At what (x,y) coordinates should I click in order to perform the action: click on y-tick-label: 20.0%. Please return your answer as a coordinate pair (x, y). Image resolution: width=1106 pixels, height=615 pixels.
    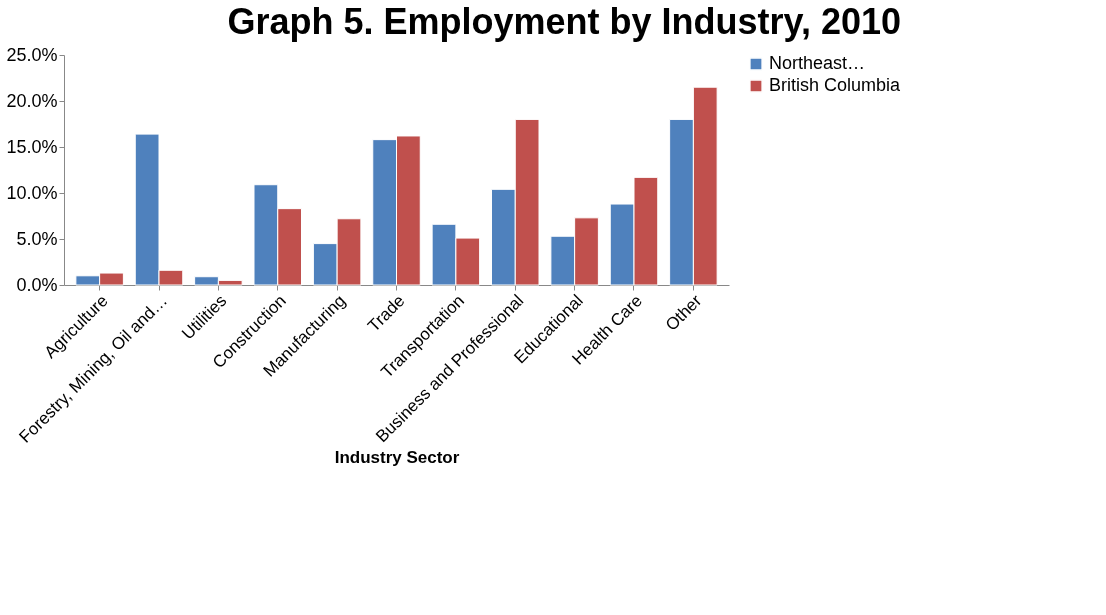
    Looking at the image, I should click on (32, 100).